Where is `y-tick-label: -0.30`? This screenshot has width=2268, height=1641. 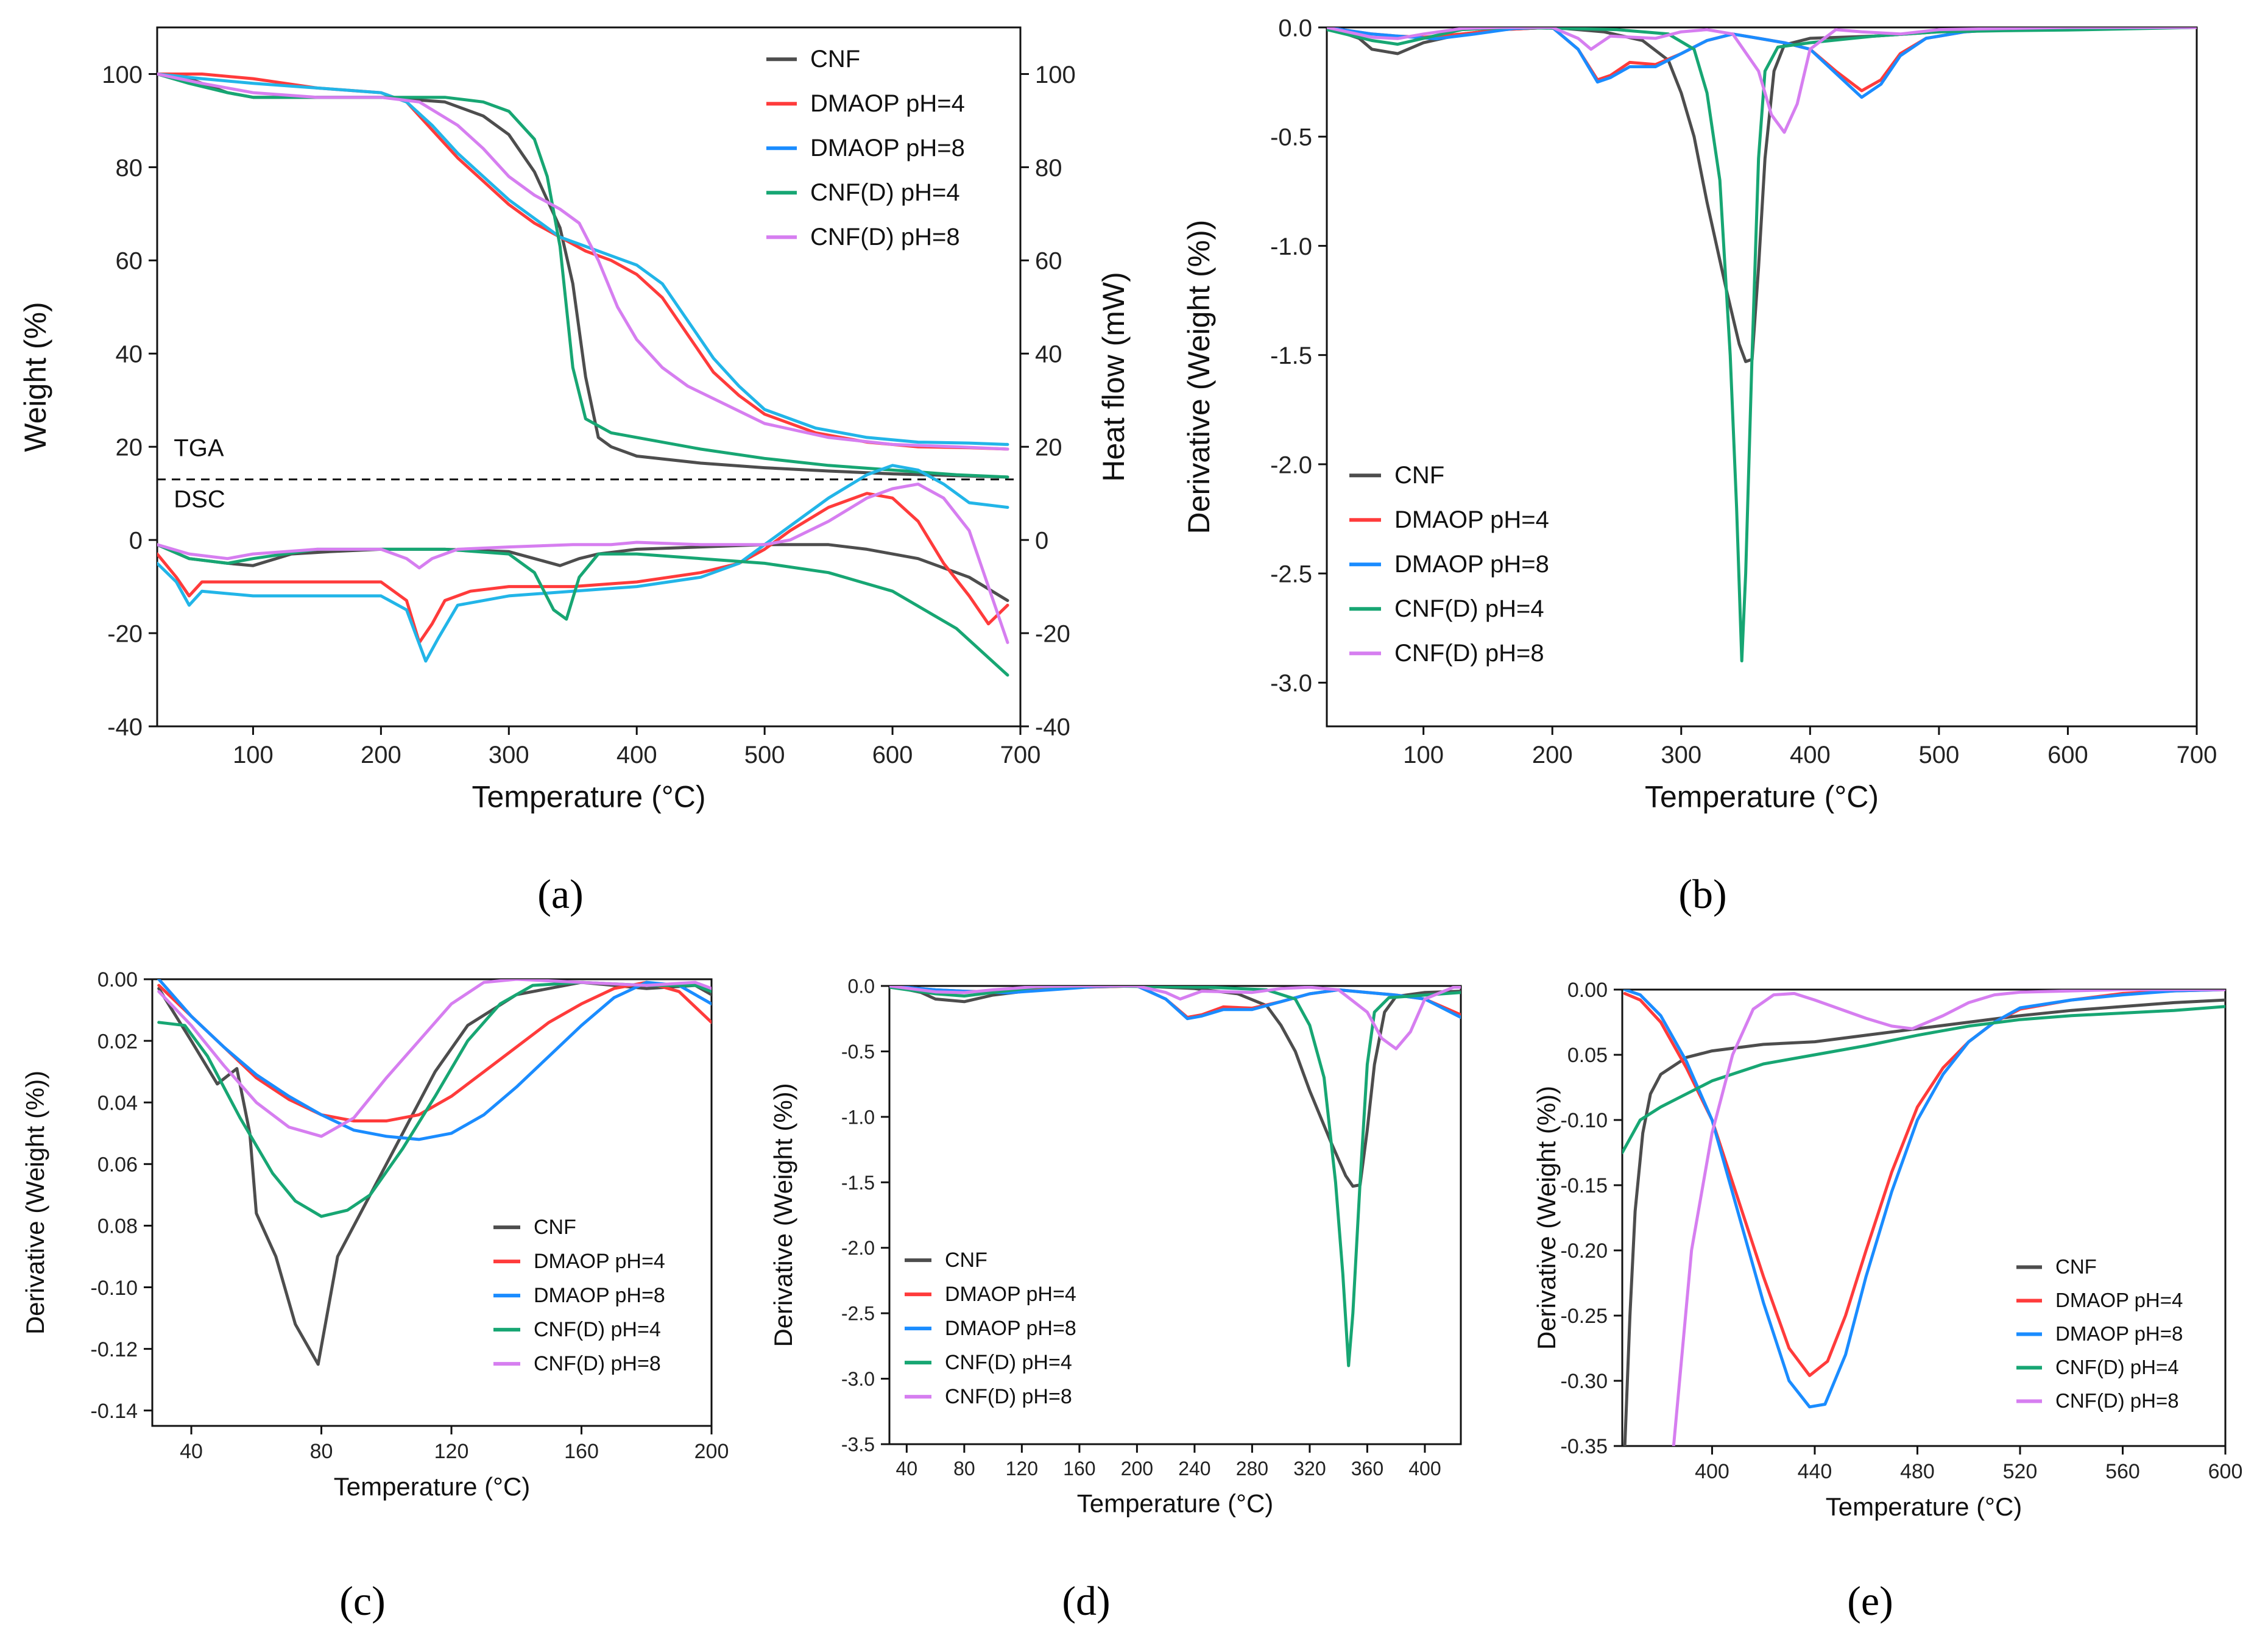
y-tick-label: -0.30 is located at coordinates (1585, 1381).